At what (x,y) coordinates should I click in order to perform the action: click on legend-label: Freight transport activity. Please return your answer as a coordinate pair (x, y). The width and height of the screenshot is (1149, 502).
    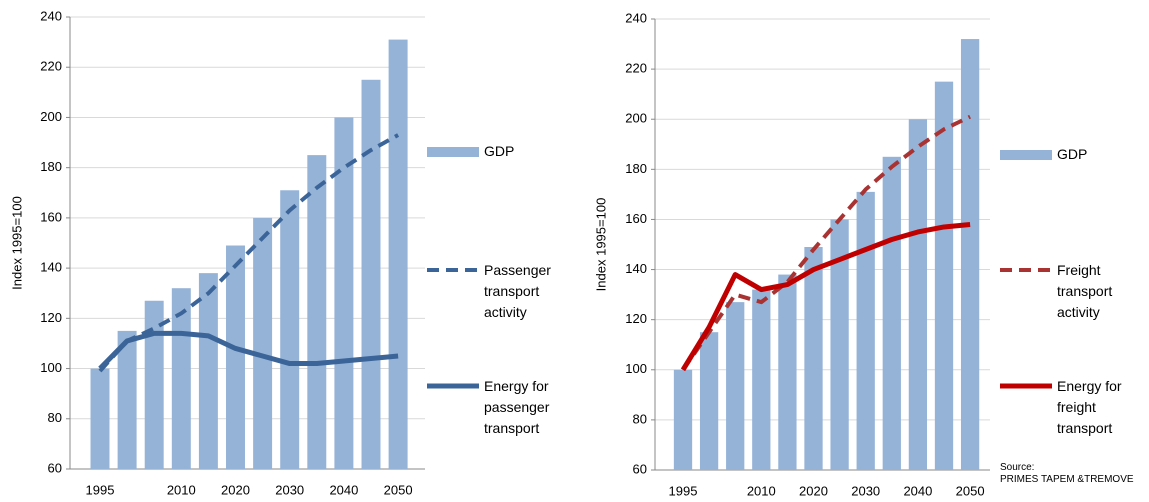
    Looking at the image, I should click on (1085, 291).